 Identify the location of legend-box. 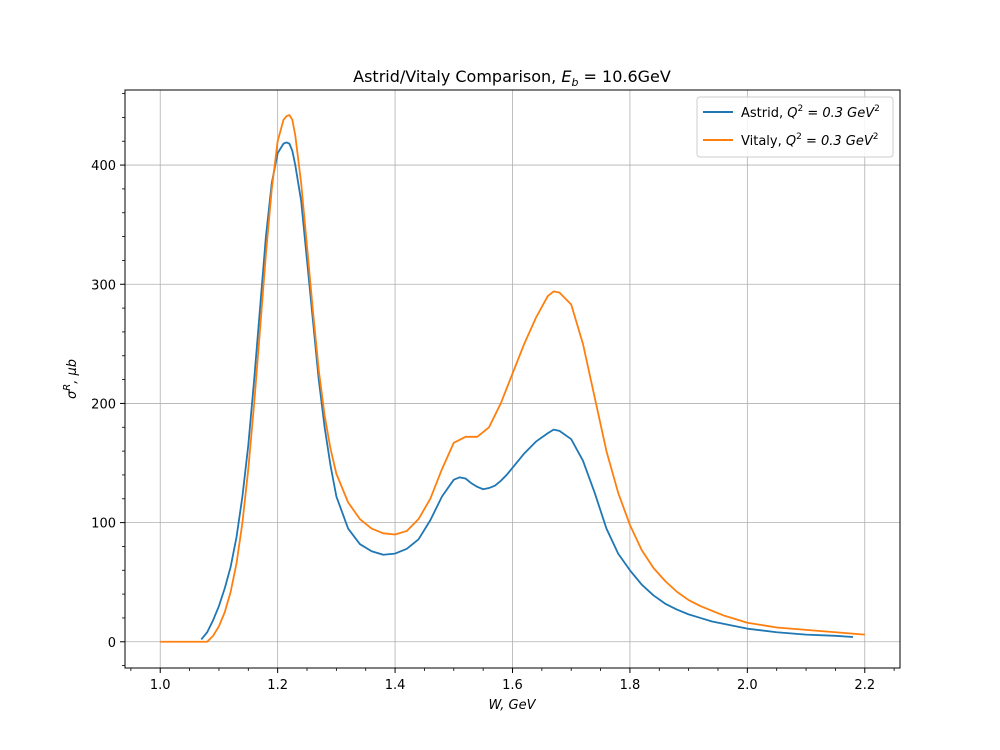
(795, 127).